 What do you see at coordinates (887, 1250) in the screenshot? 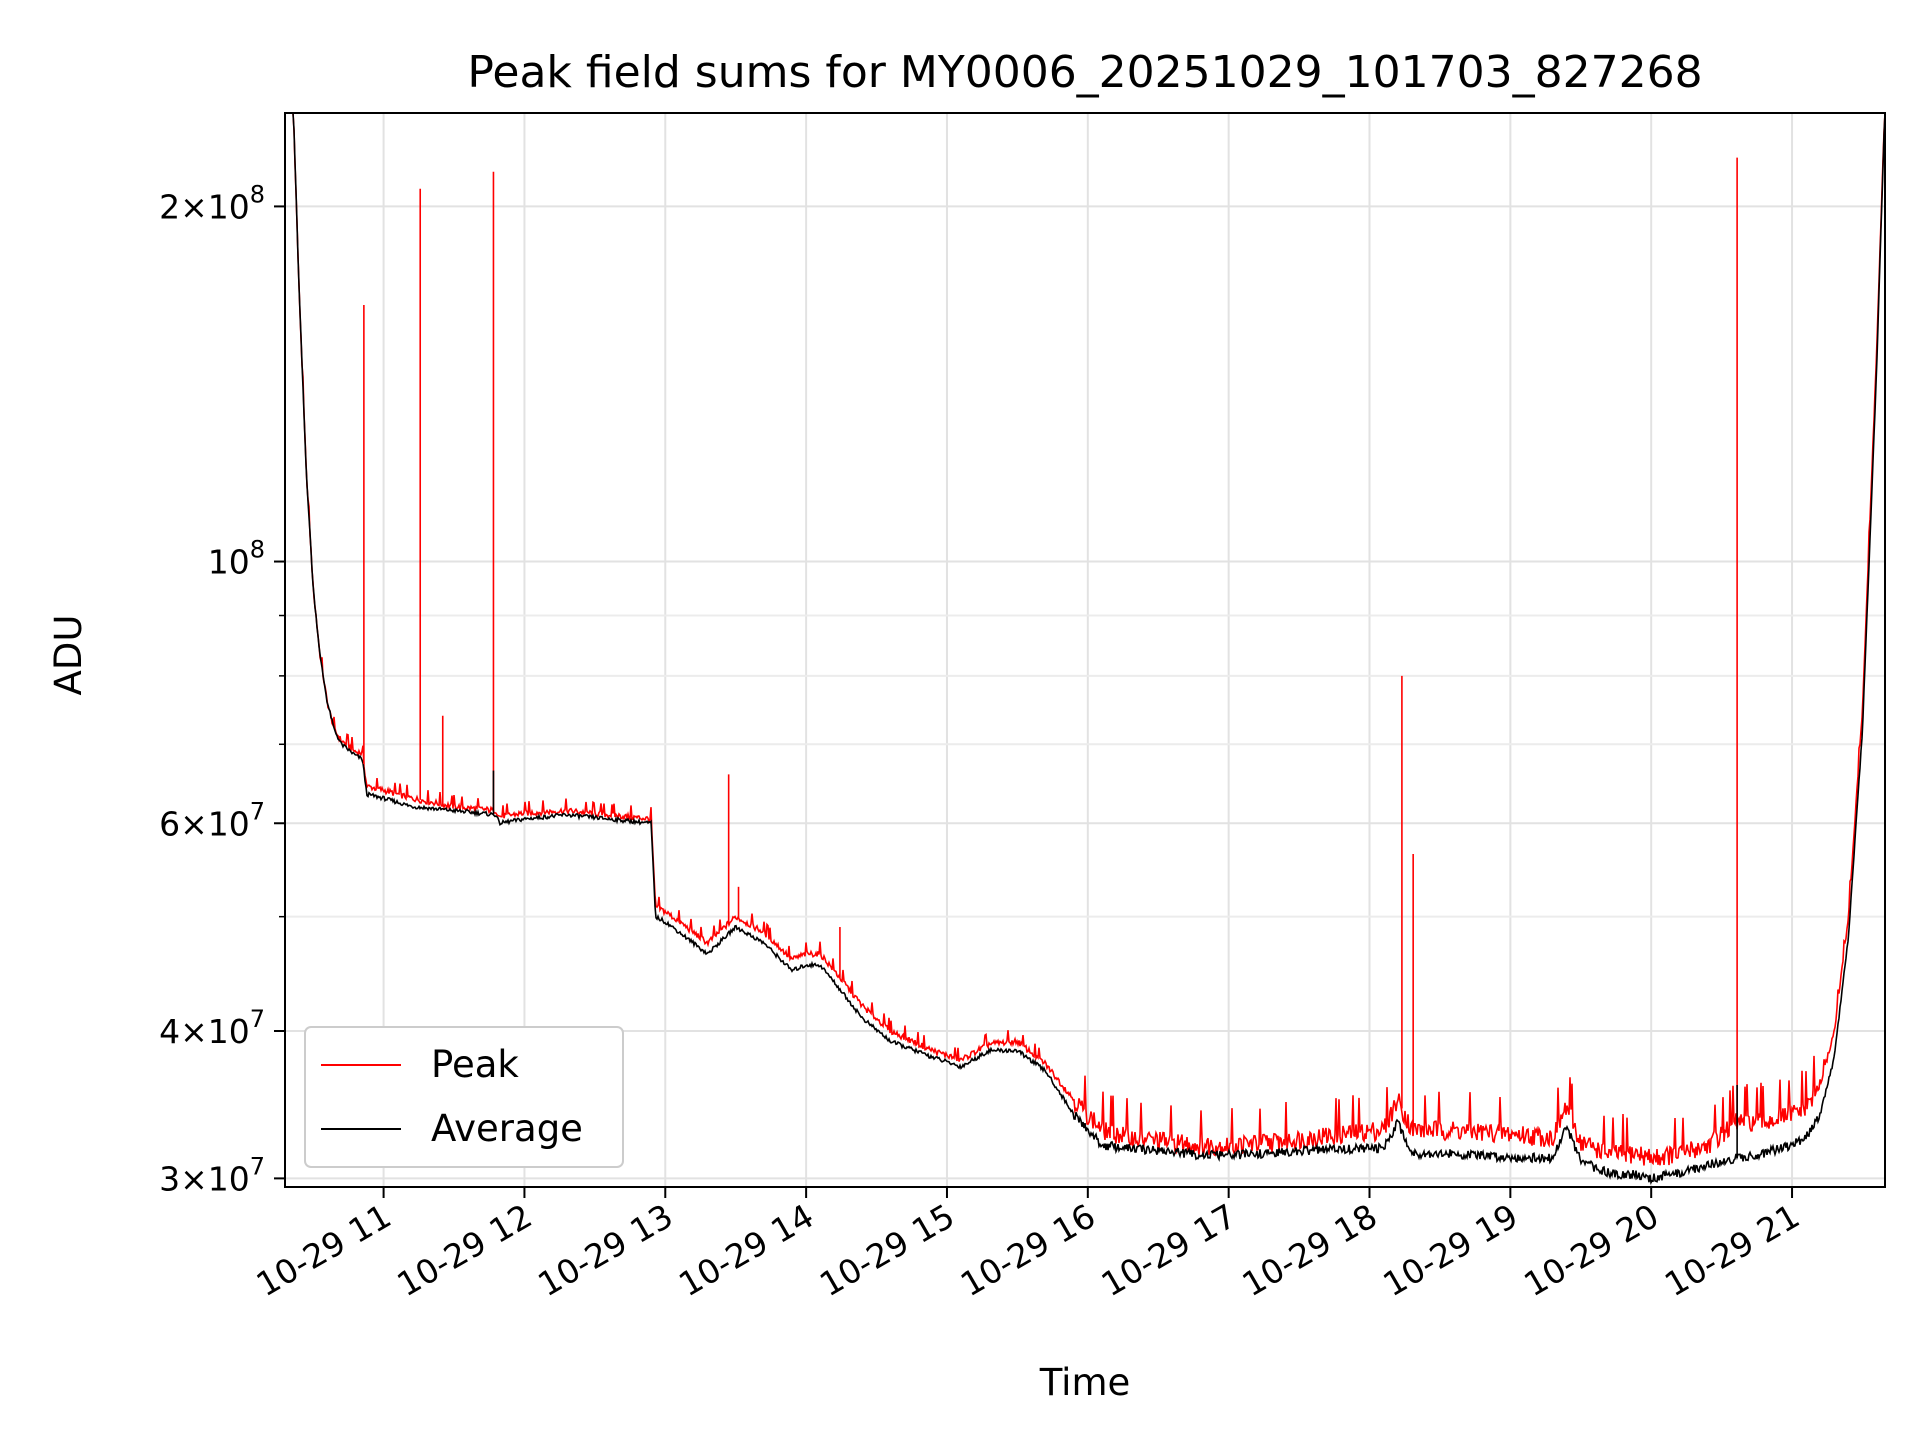
I see `x-tick-label: 10-29 15` at bounding box center [887, 1250].